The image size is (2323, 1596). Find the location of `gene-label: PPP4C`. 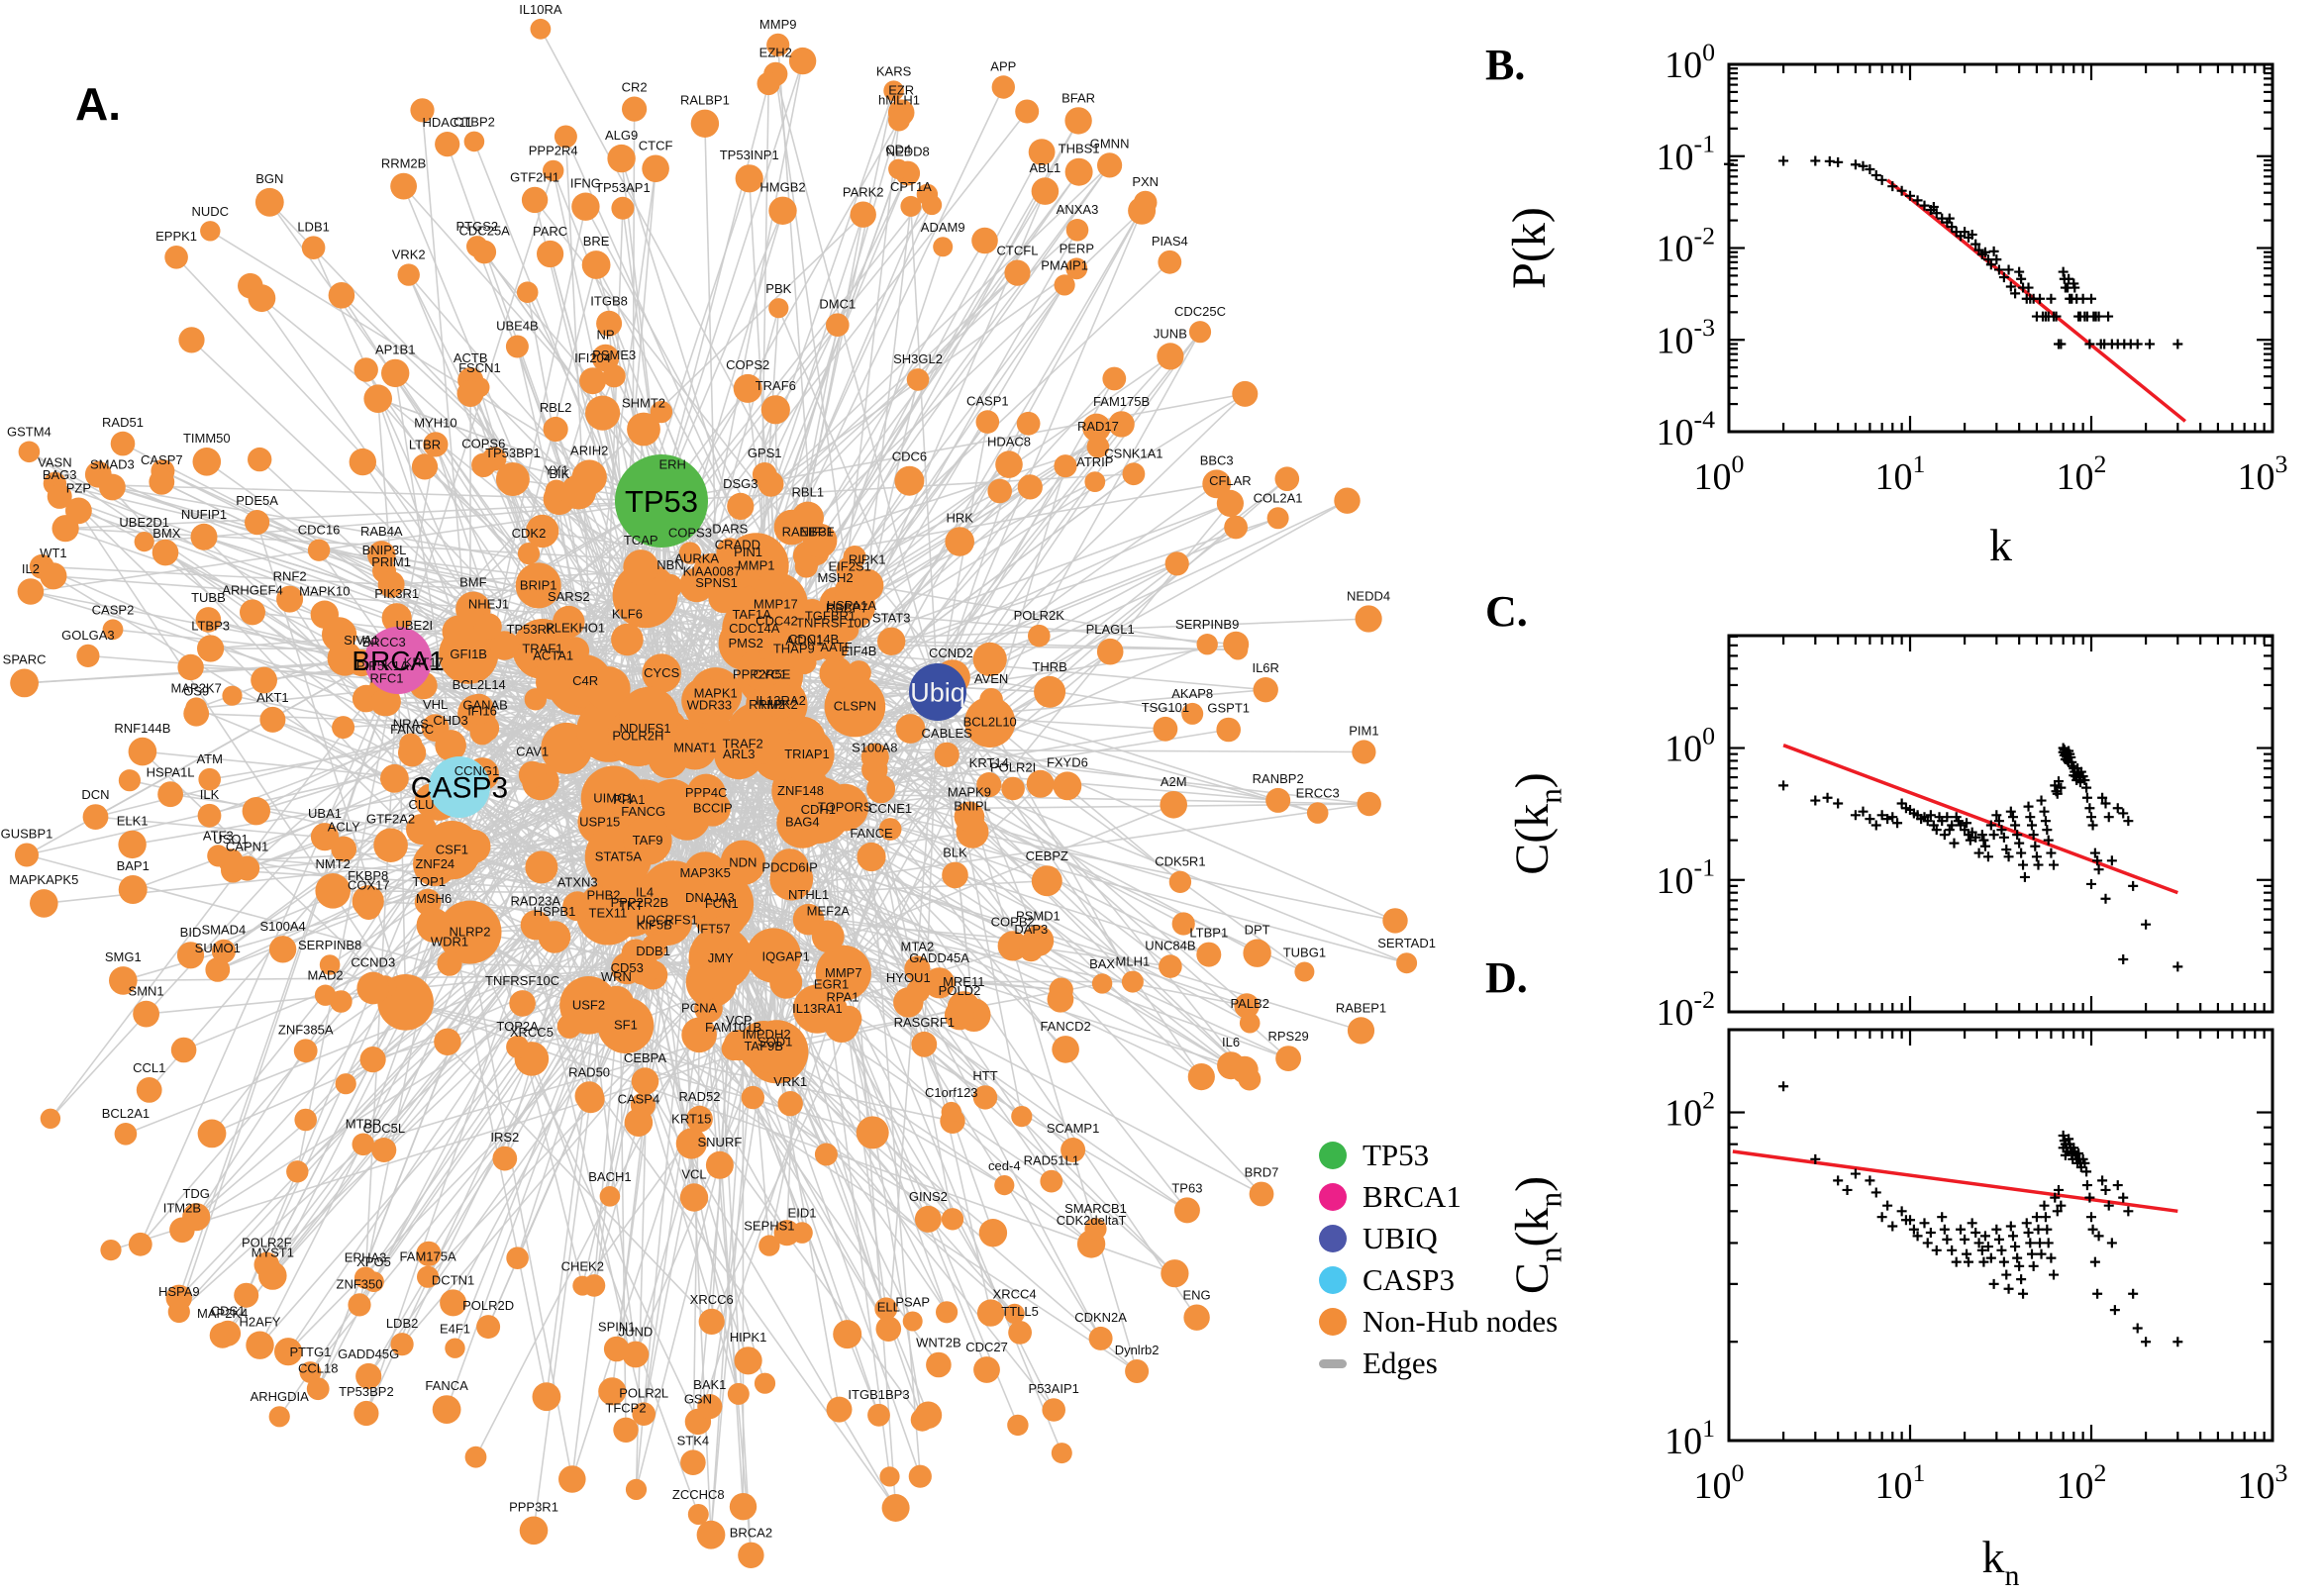

gene-label: PPP4C is located at coordinates (707, 792).